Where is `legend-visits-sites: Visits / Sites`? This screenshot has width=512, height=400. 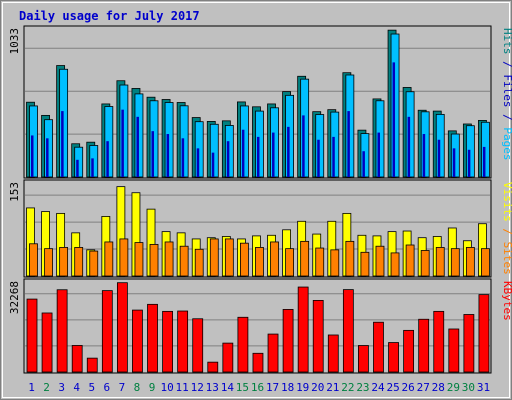
legend-visits-sites: Visits / Sites is located at coordinates (506, 228).